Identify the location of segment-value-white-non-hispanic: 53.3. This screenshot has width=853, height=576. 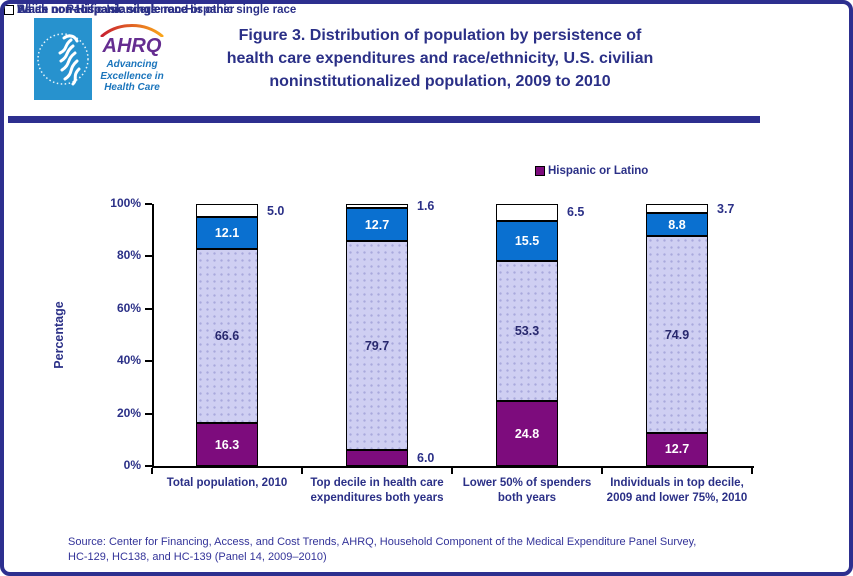
(527, 331).